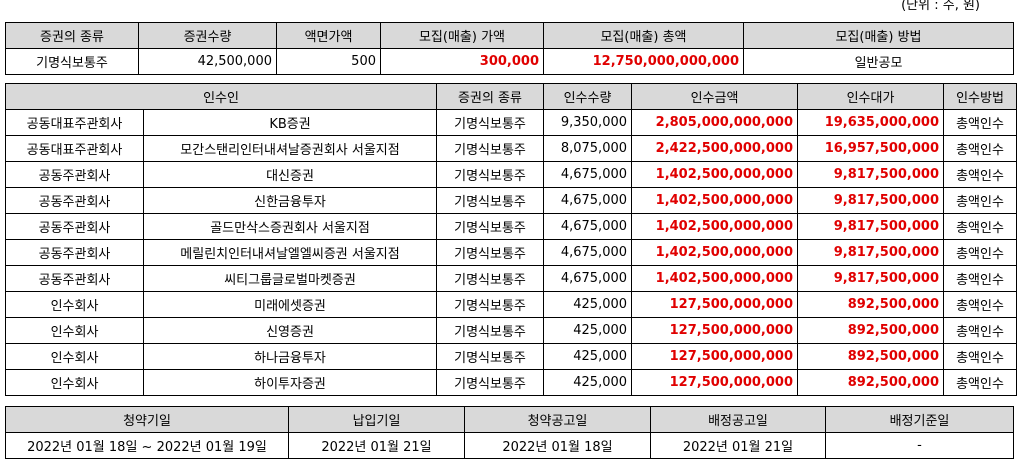  Describe the element at coordinates (290, 252) in the screenshot. I see `cell: 메릴린치인터내셔날엘엘씨증권 서울지점` at that location.